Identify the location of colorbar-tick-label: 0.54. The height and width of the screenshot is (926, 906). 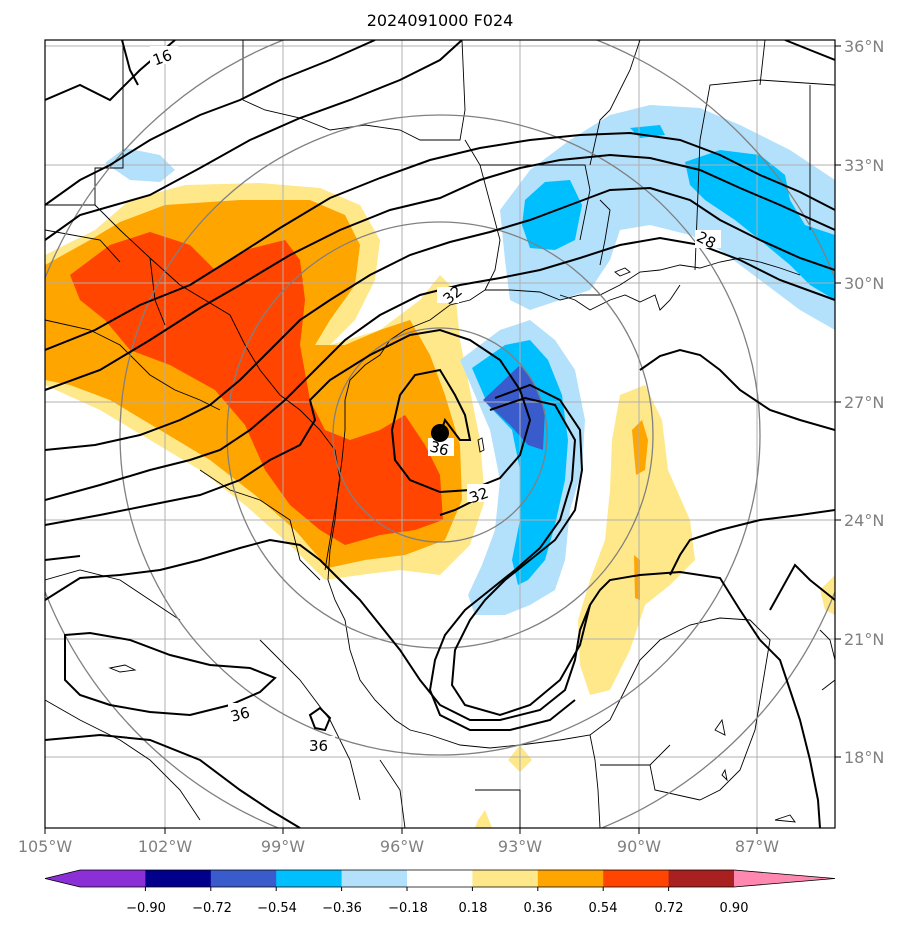
(603, 908).